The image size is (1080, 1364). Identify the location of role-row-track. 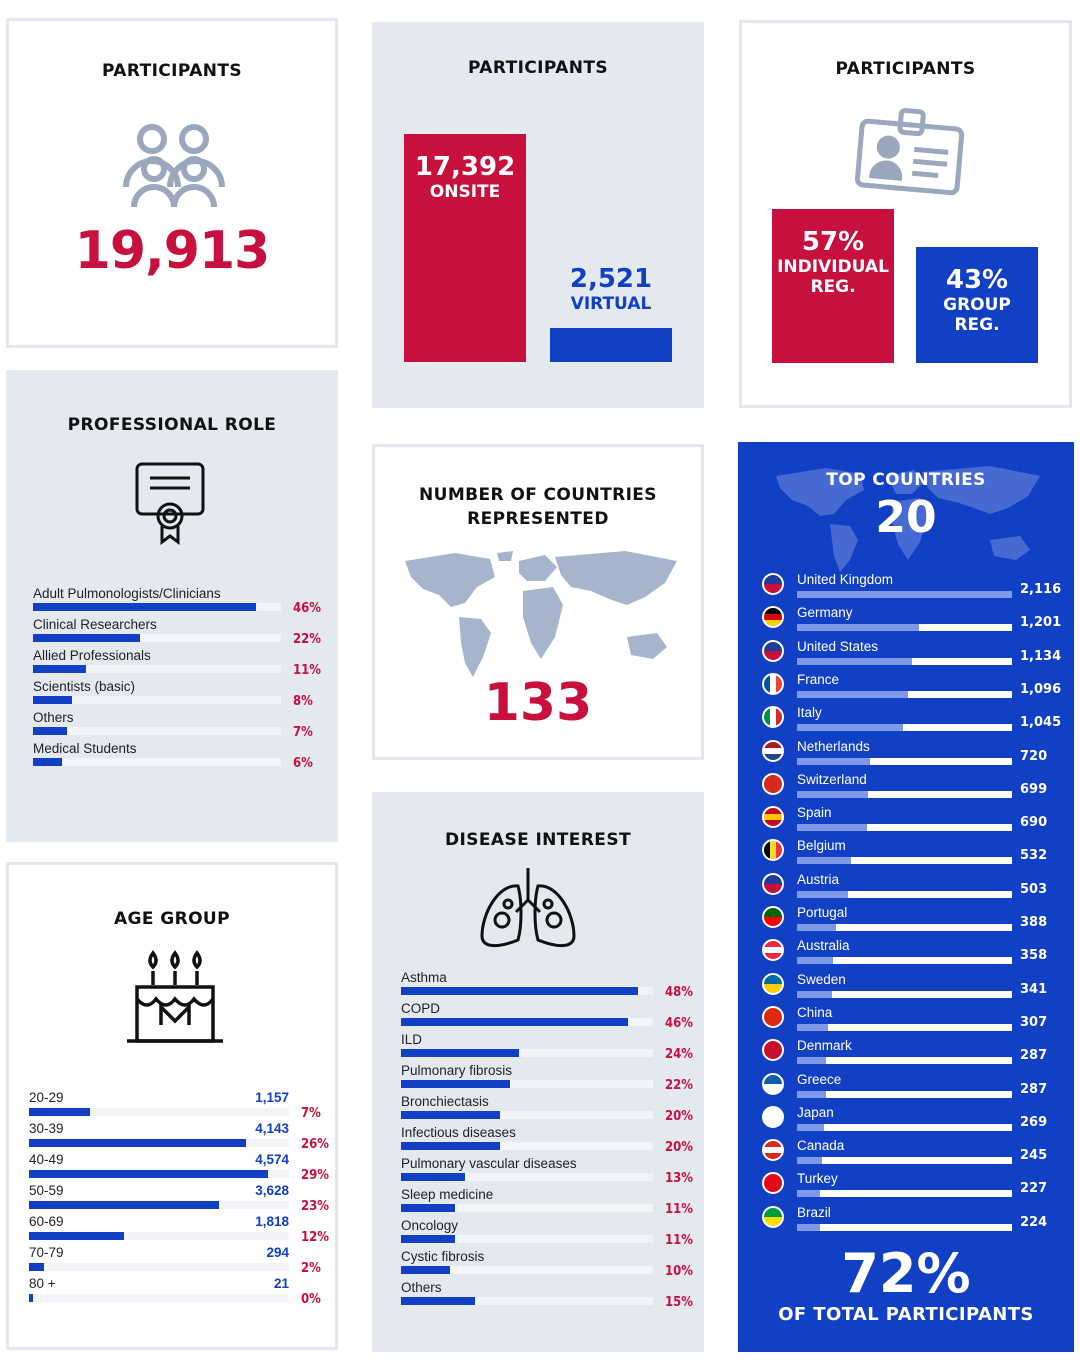
(157, 669).